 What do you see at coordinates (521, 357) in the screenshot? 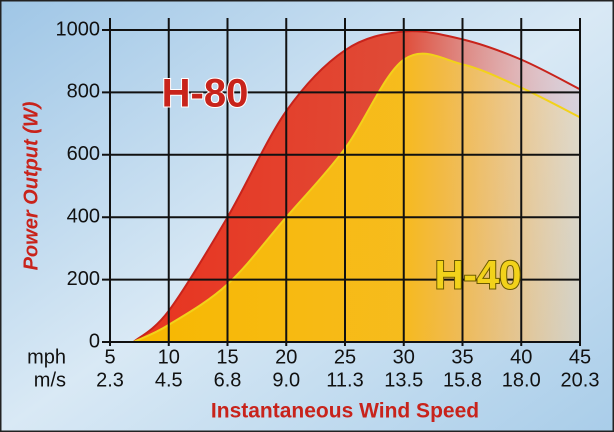
I see `x-tick-label: 40` at bounding box center [521, 357].